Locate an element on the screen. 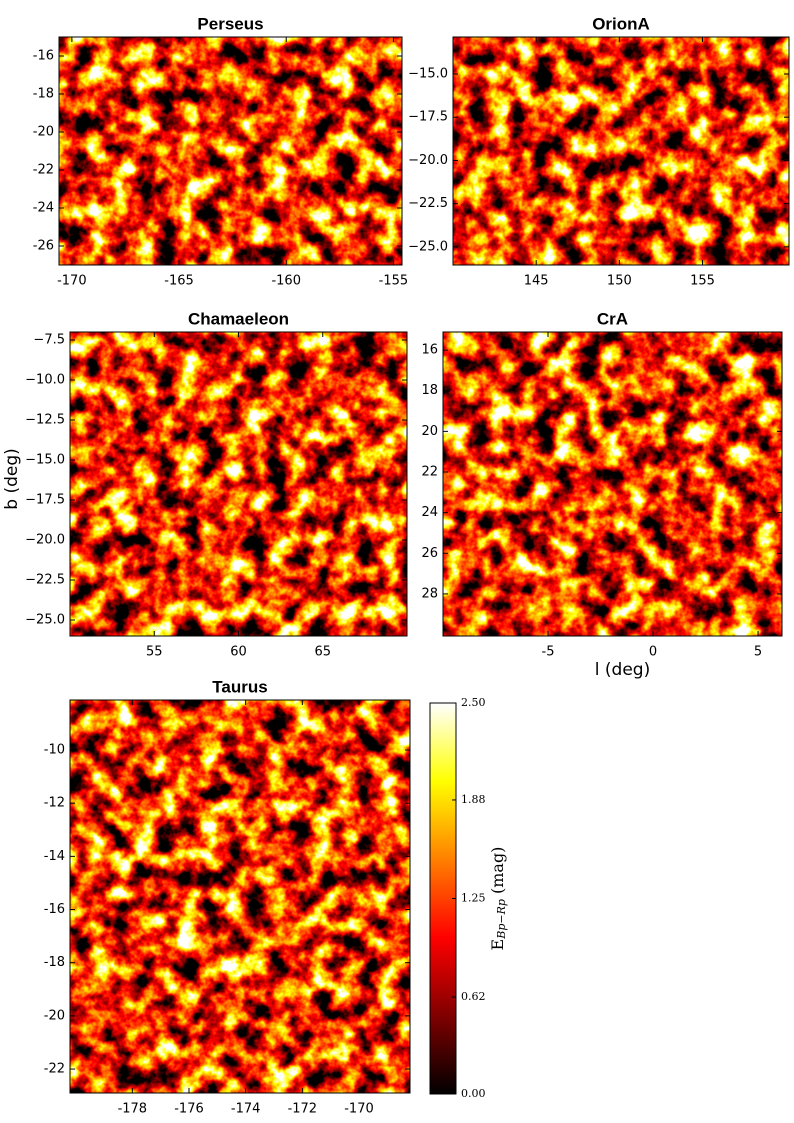 This screenshot has height=1123, width=794. x-tick-label: 55 is located at coordinates (154, 652).